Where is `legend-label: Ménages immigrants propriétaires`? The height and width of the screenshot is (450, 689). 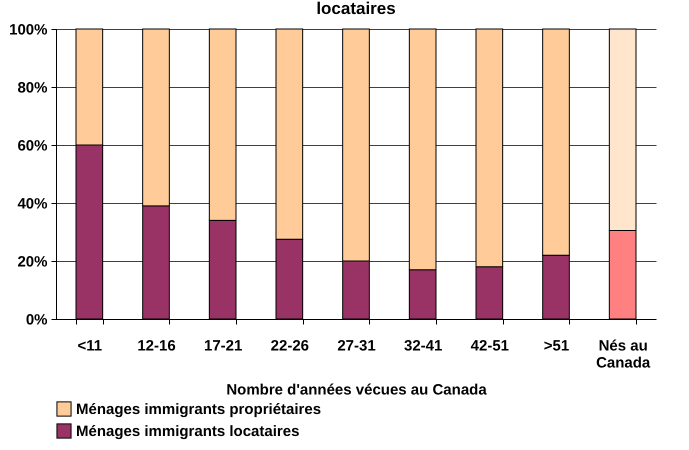 legend-label: Ménages immigrants propriétaires is located at coordinates (199, 409).